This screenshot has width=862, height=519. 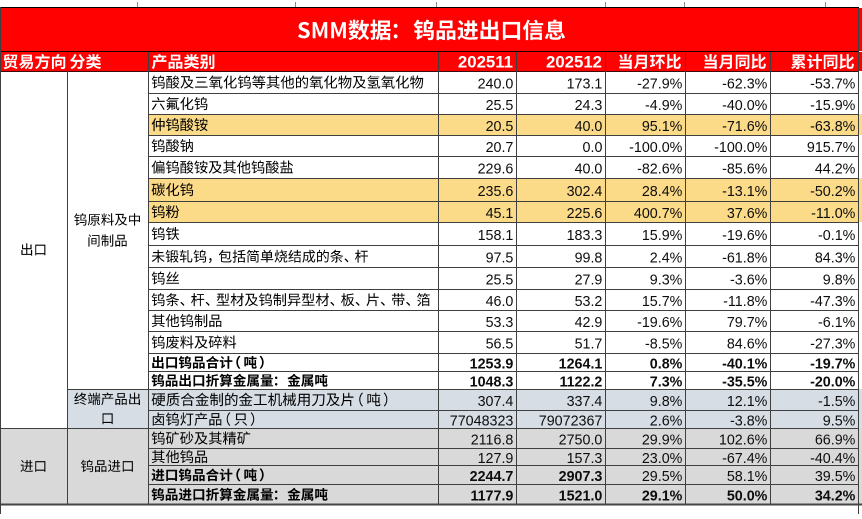 What do you see at coordinates (662, 192) in the screenshot?
I see `svg-text: 28.4%` at bounding box center [662, 192].